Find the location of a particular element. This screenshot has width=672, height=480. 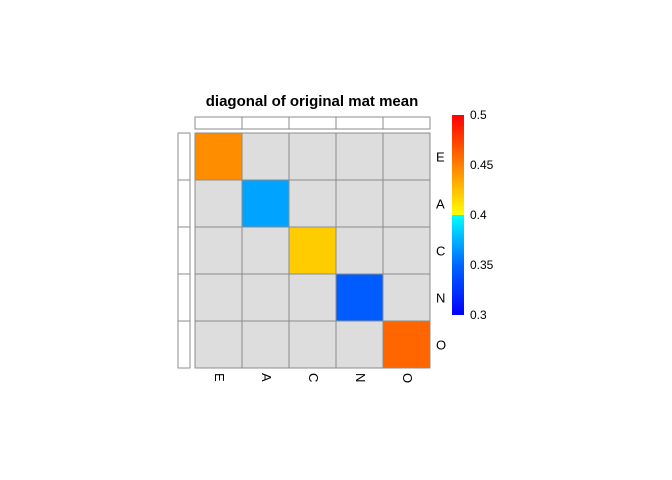

row-labels: E A C N O is located at coordinates (441, 251).